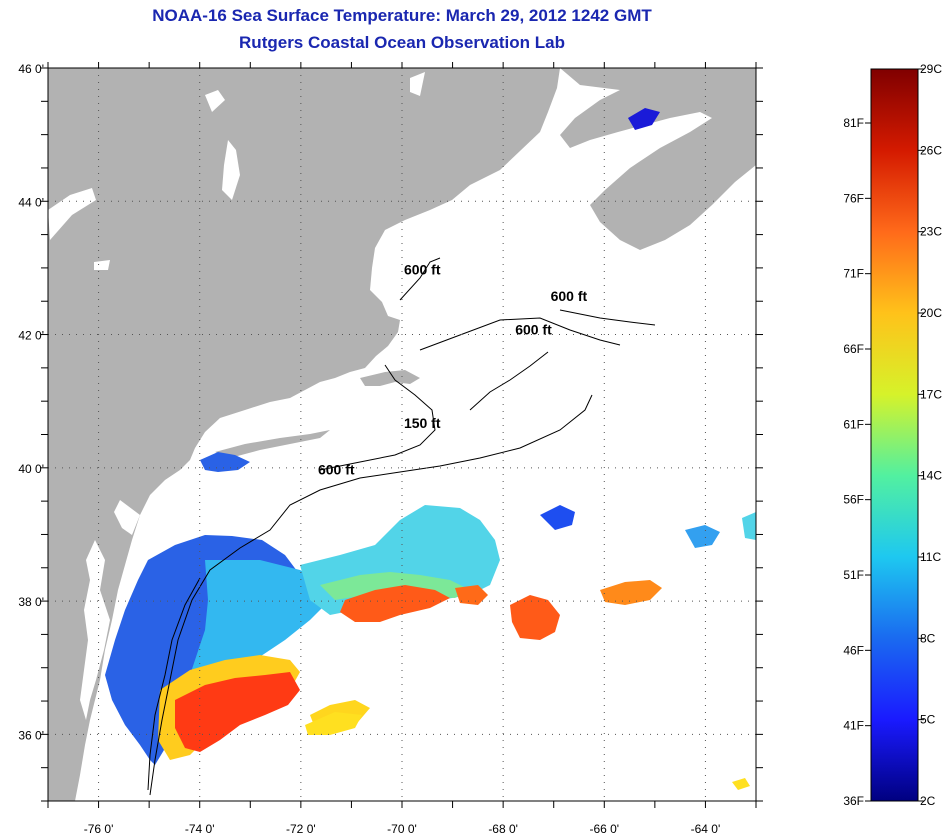  Describe the element at coordinates (301, 829) in the screenshot. I see `x-tick-label: -72 0'` at that location.